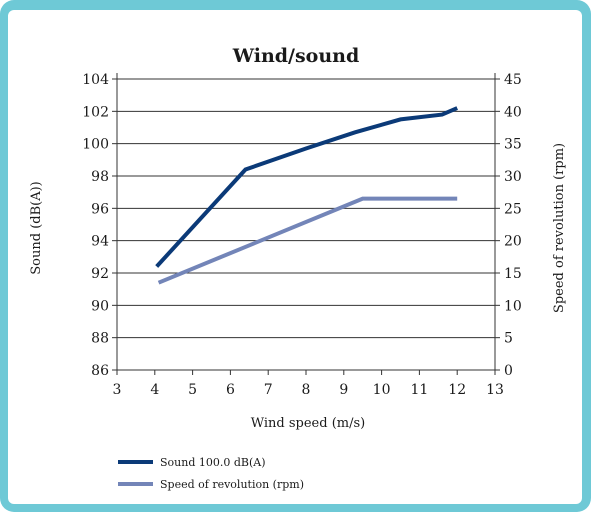 This screenshot has width=591, height=512. Describe the element at coordinates (508, 339) in the screenshot. I see `y2-tick-label: 5` at that location.